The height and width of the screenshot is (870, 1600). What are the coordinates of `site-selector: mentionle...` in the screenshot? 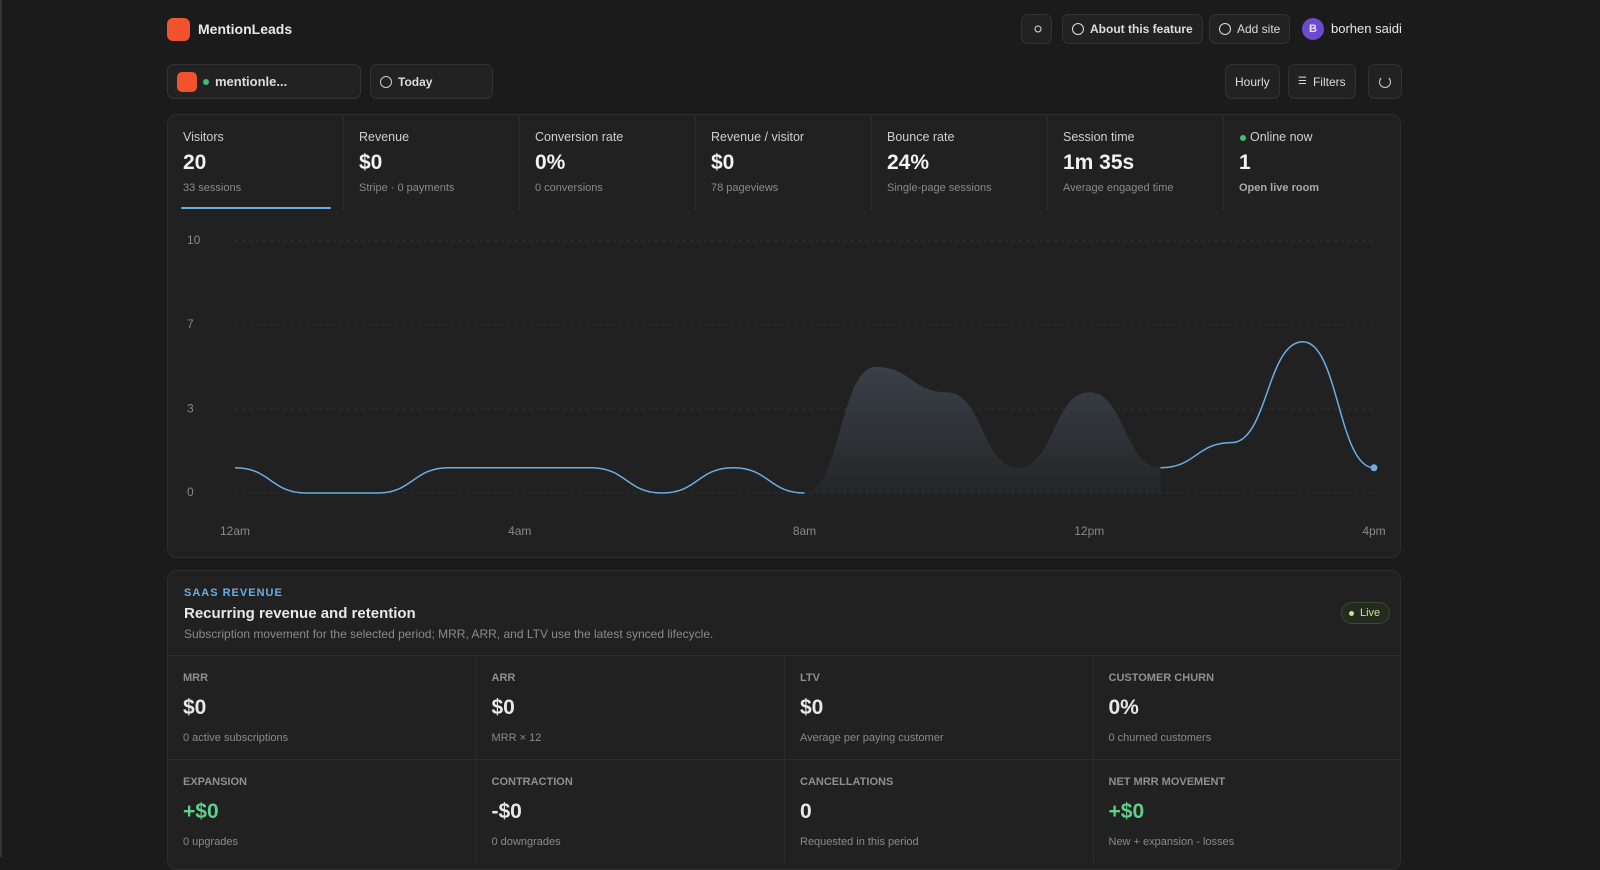 It's located at (264, 81).